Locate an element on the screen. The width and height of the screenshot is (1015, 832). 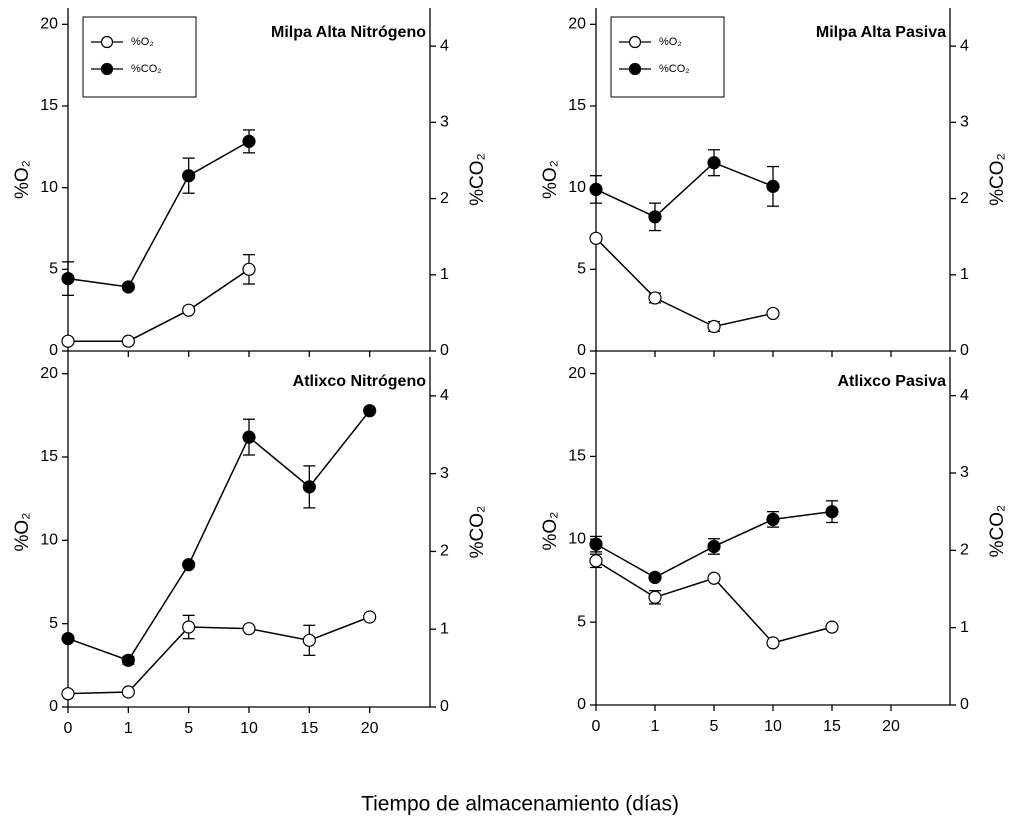
x-tick-label: 15 is located at coordinates (832, 726).